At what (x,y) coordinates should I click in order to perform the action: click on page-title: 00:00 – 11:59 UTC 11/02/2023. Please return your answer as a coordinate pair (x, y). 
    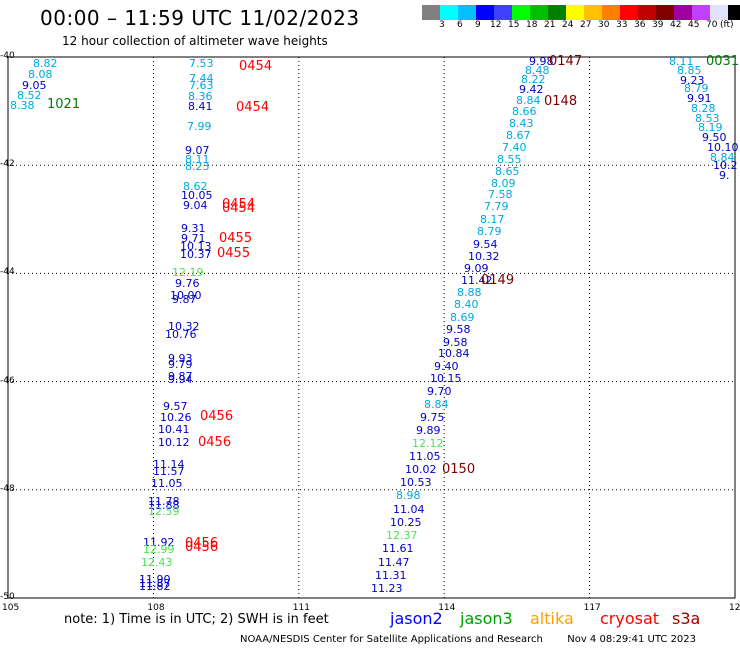
    Looking at the image, I should click on (200, 18).